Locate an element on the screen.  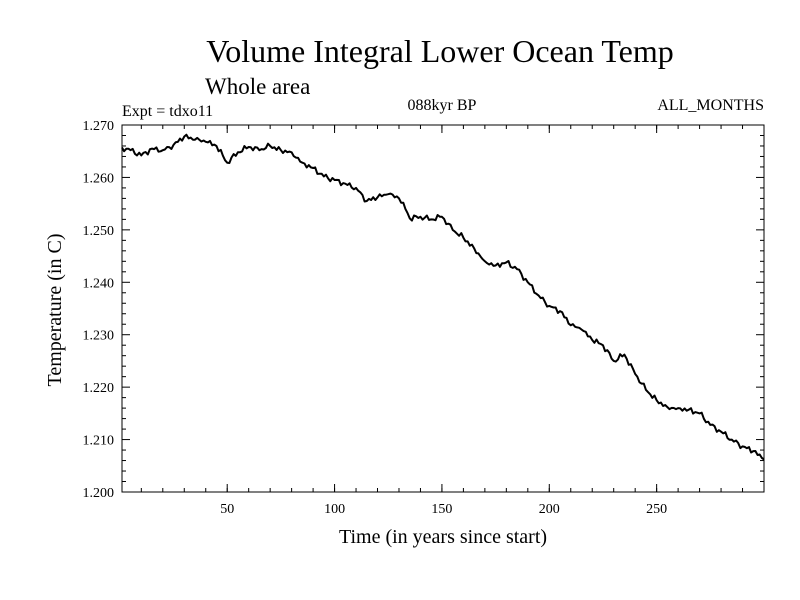
y-tick-label: 1.260 is located at coordinates (99, 178).